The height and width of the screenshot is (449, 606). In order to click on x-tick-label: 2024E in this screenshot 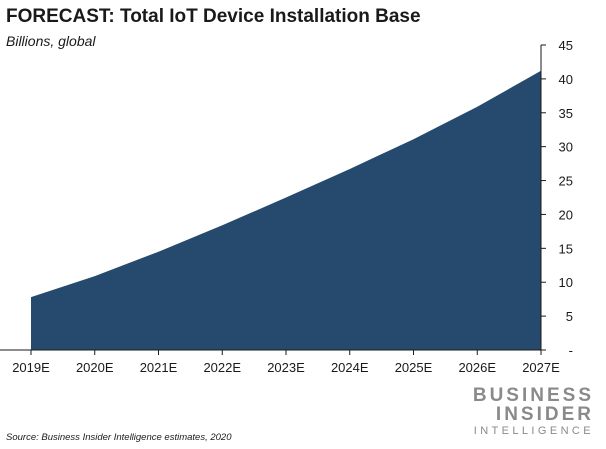, I will do `click(350, 367)`.